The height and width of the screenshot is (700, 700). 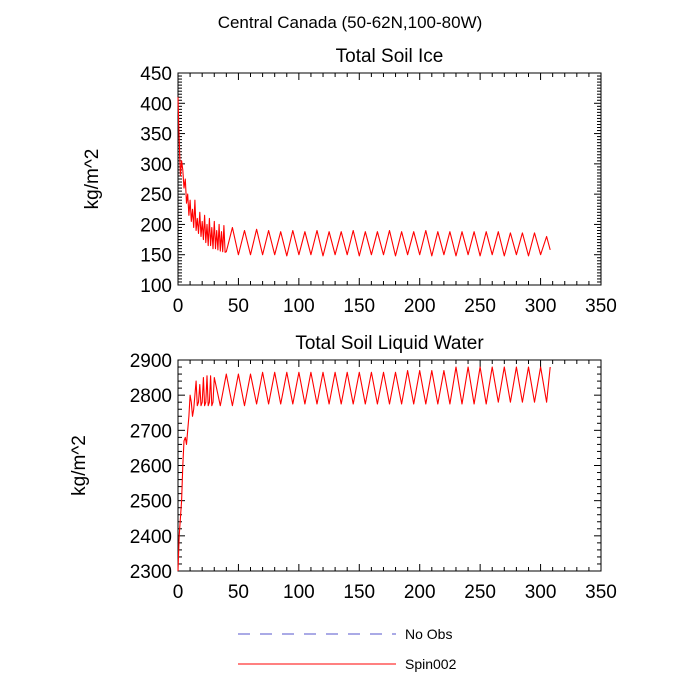 I want to click on y-tick-label: 2700, so click(x=151, y=431).